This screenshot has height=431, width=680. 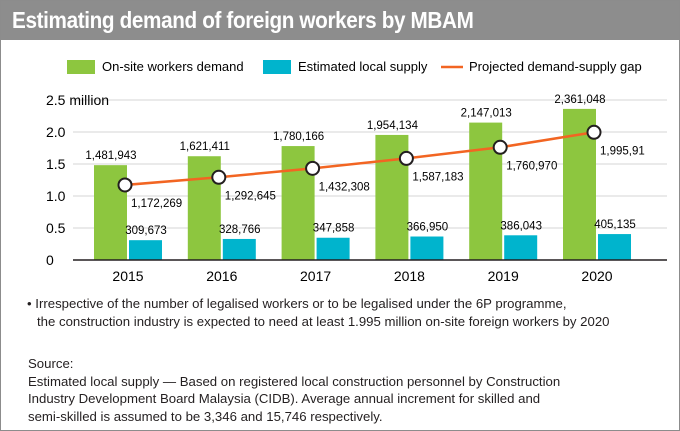 What do you see at coordinates (615, 225) in the screenshot?
I see `supply-label: 405,135` at bounding box center [615, 225].